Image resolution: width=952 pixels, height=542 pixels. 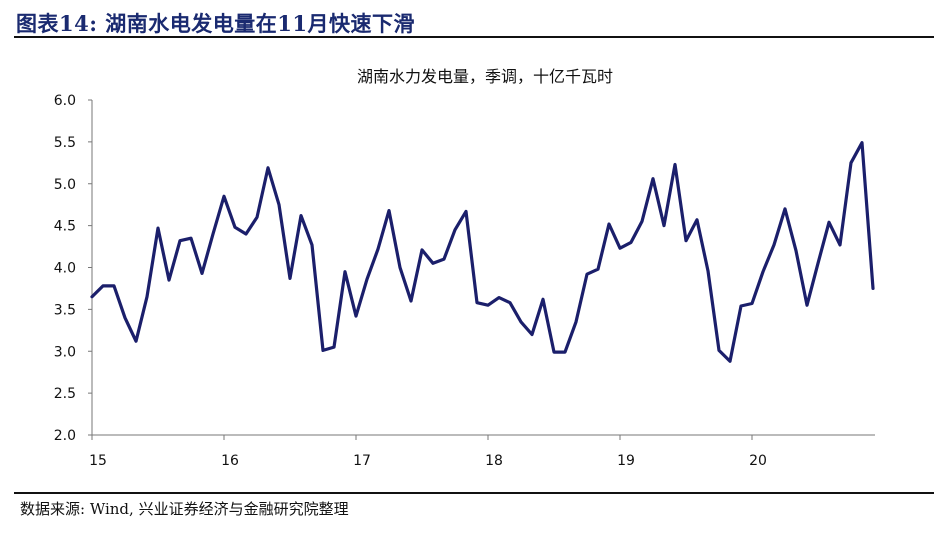 I want to click on chart-title: 湖南水力发电量，季调，十亿千瓦时, so click(x=485, y=76).